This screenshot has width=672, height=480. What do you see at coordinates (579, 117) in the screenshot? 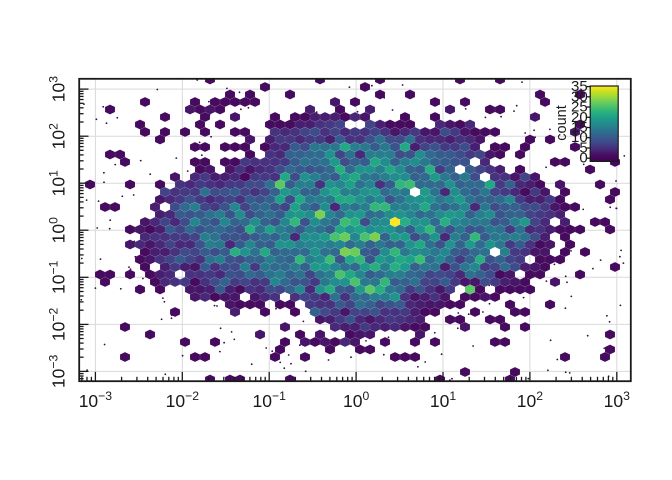
I see `svg-text: 20` at bounding box center [579, 117].